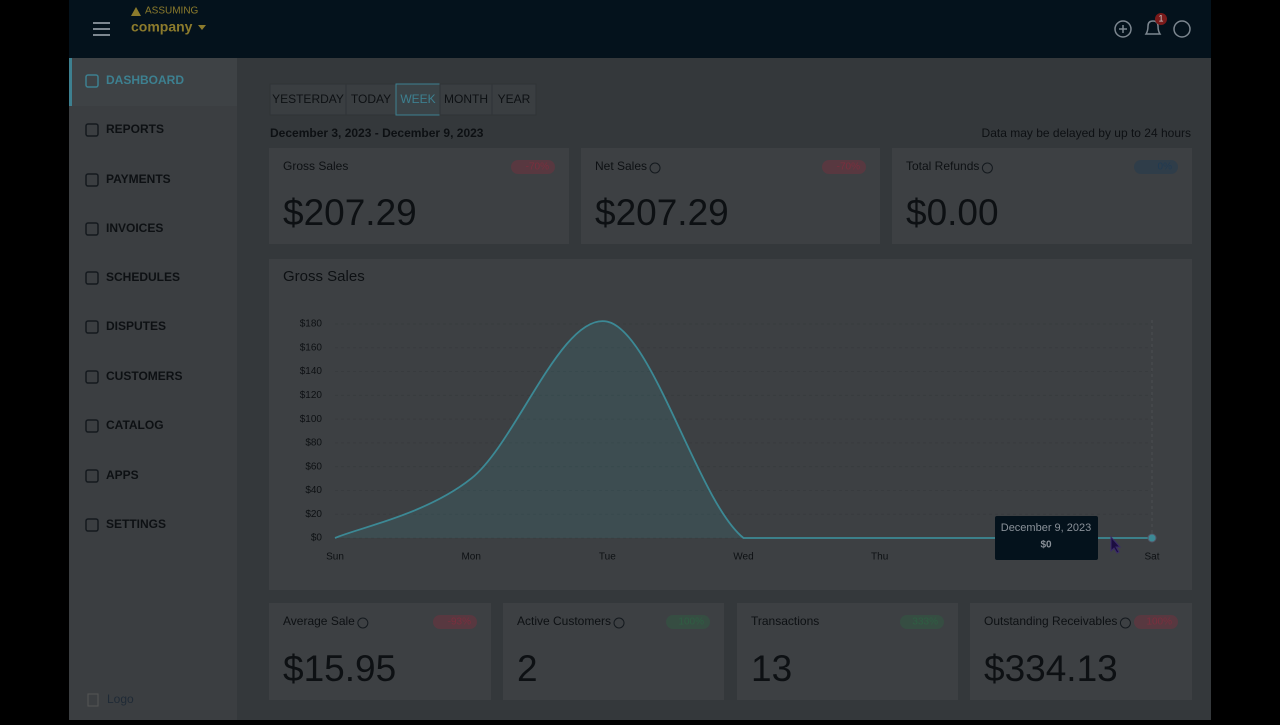 Image resolution: width=1280 pixels, height=725 pixels. I want to click on filter-label: MONTH, so click(466, 99).